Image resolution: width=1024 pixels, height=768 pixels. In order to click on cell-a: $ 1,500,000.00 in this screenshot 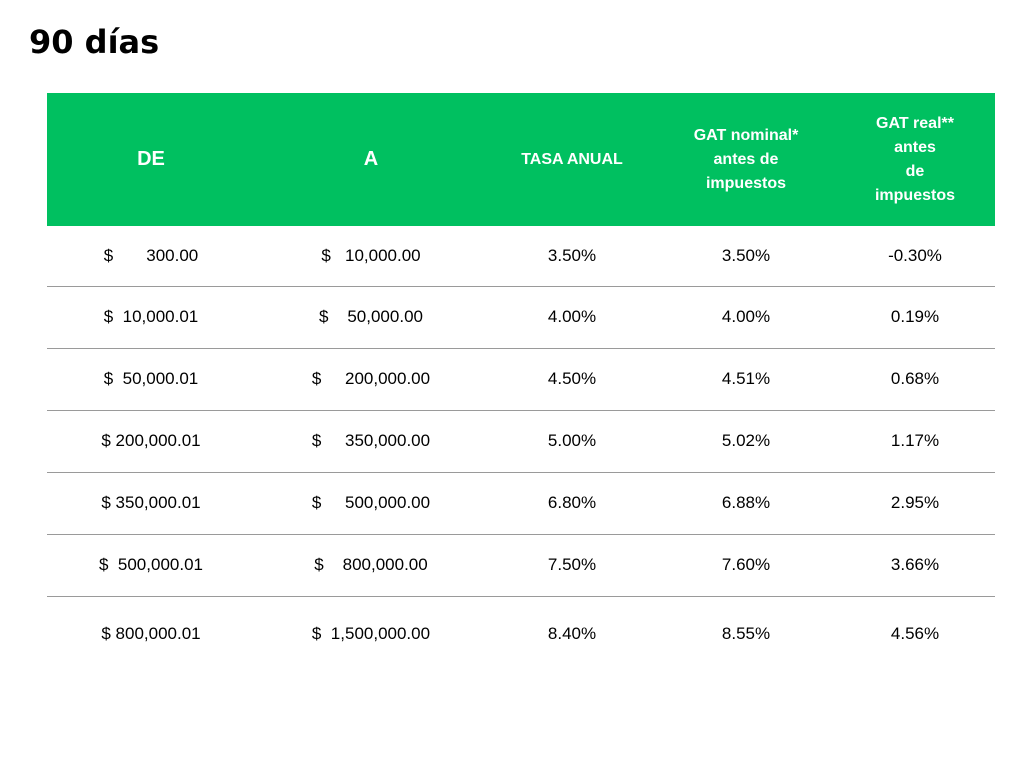, I will do `click(371, 634)`.